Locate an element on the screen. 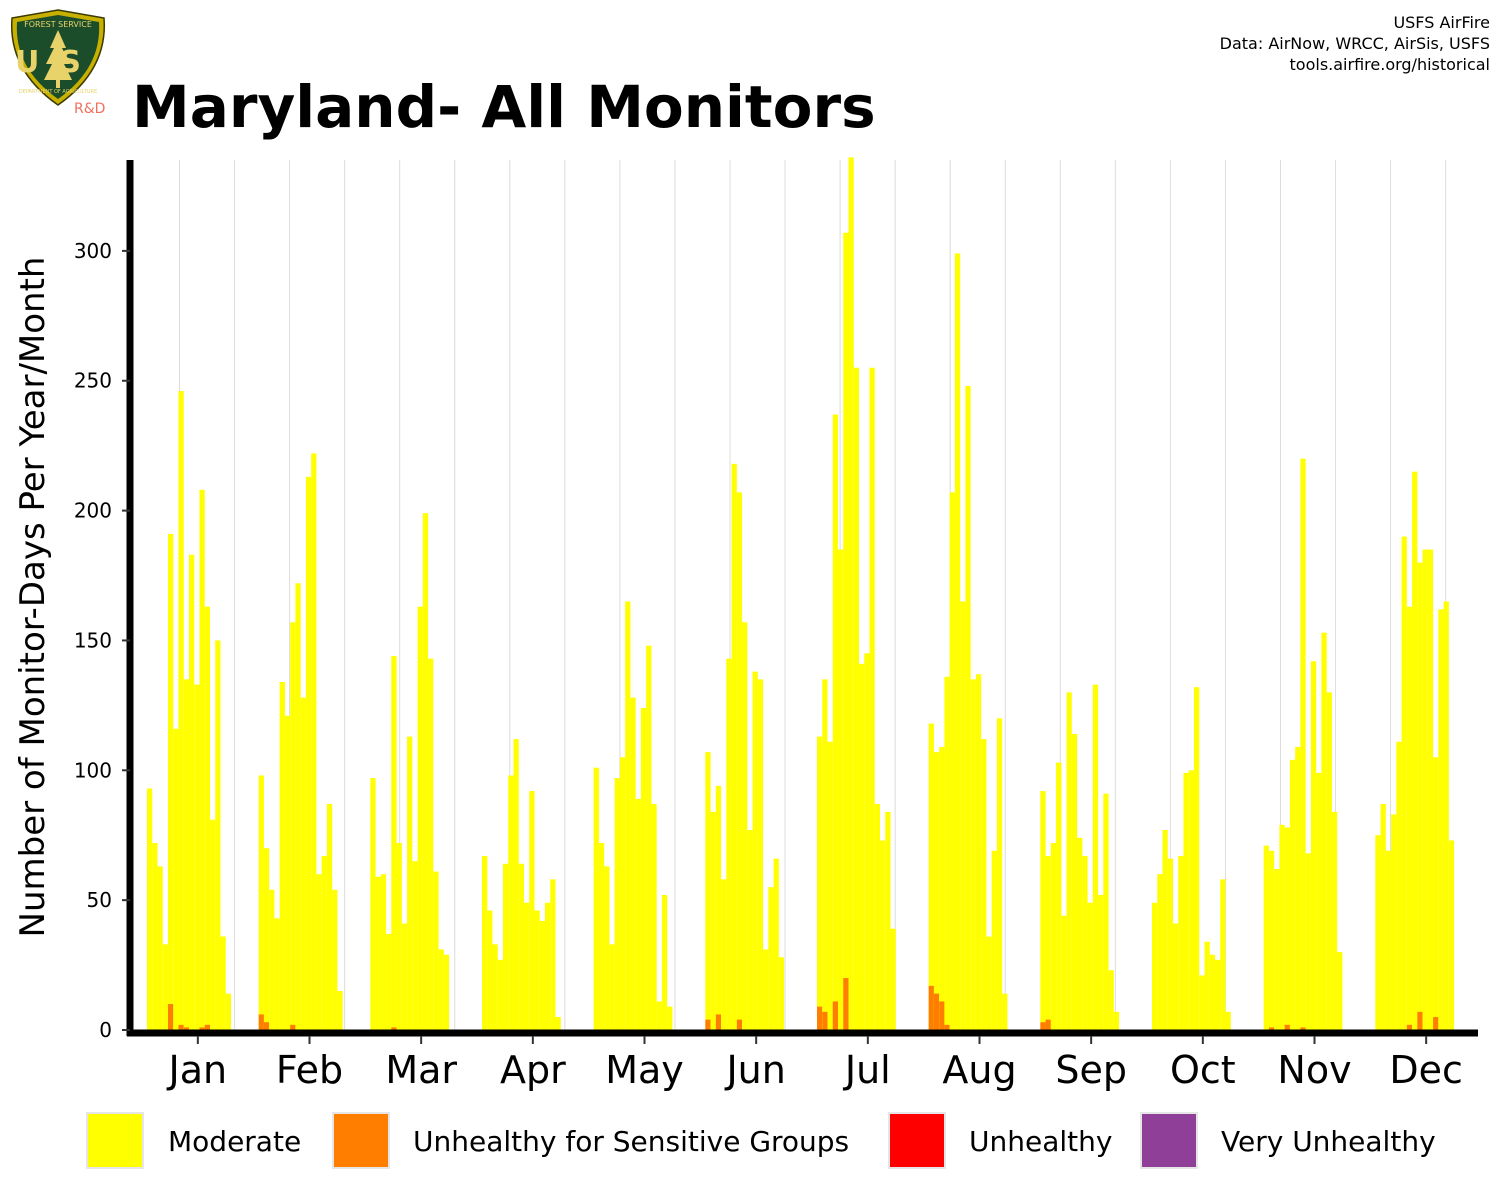 The image size is (1500, 1200). y-axis-label: Number of Monitor-Days Per Year/Month is located at coordinates (33, 597).